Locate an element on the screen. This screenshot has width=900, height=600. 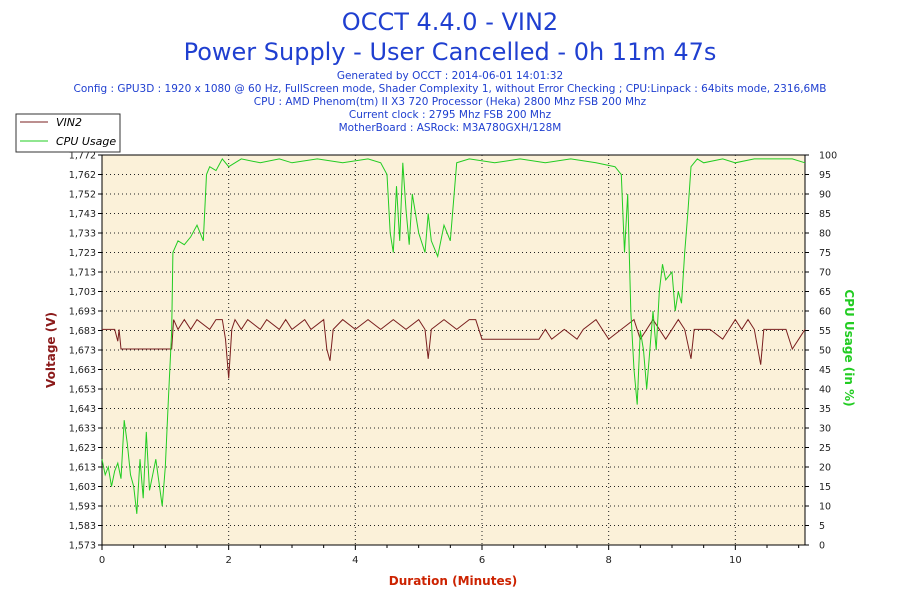
y-right-tick-label: 25 is located at coordinates (825, 448).